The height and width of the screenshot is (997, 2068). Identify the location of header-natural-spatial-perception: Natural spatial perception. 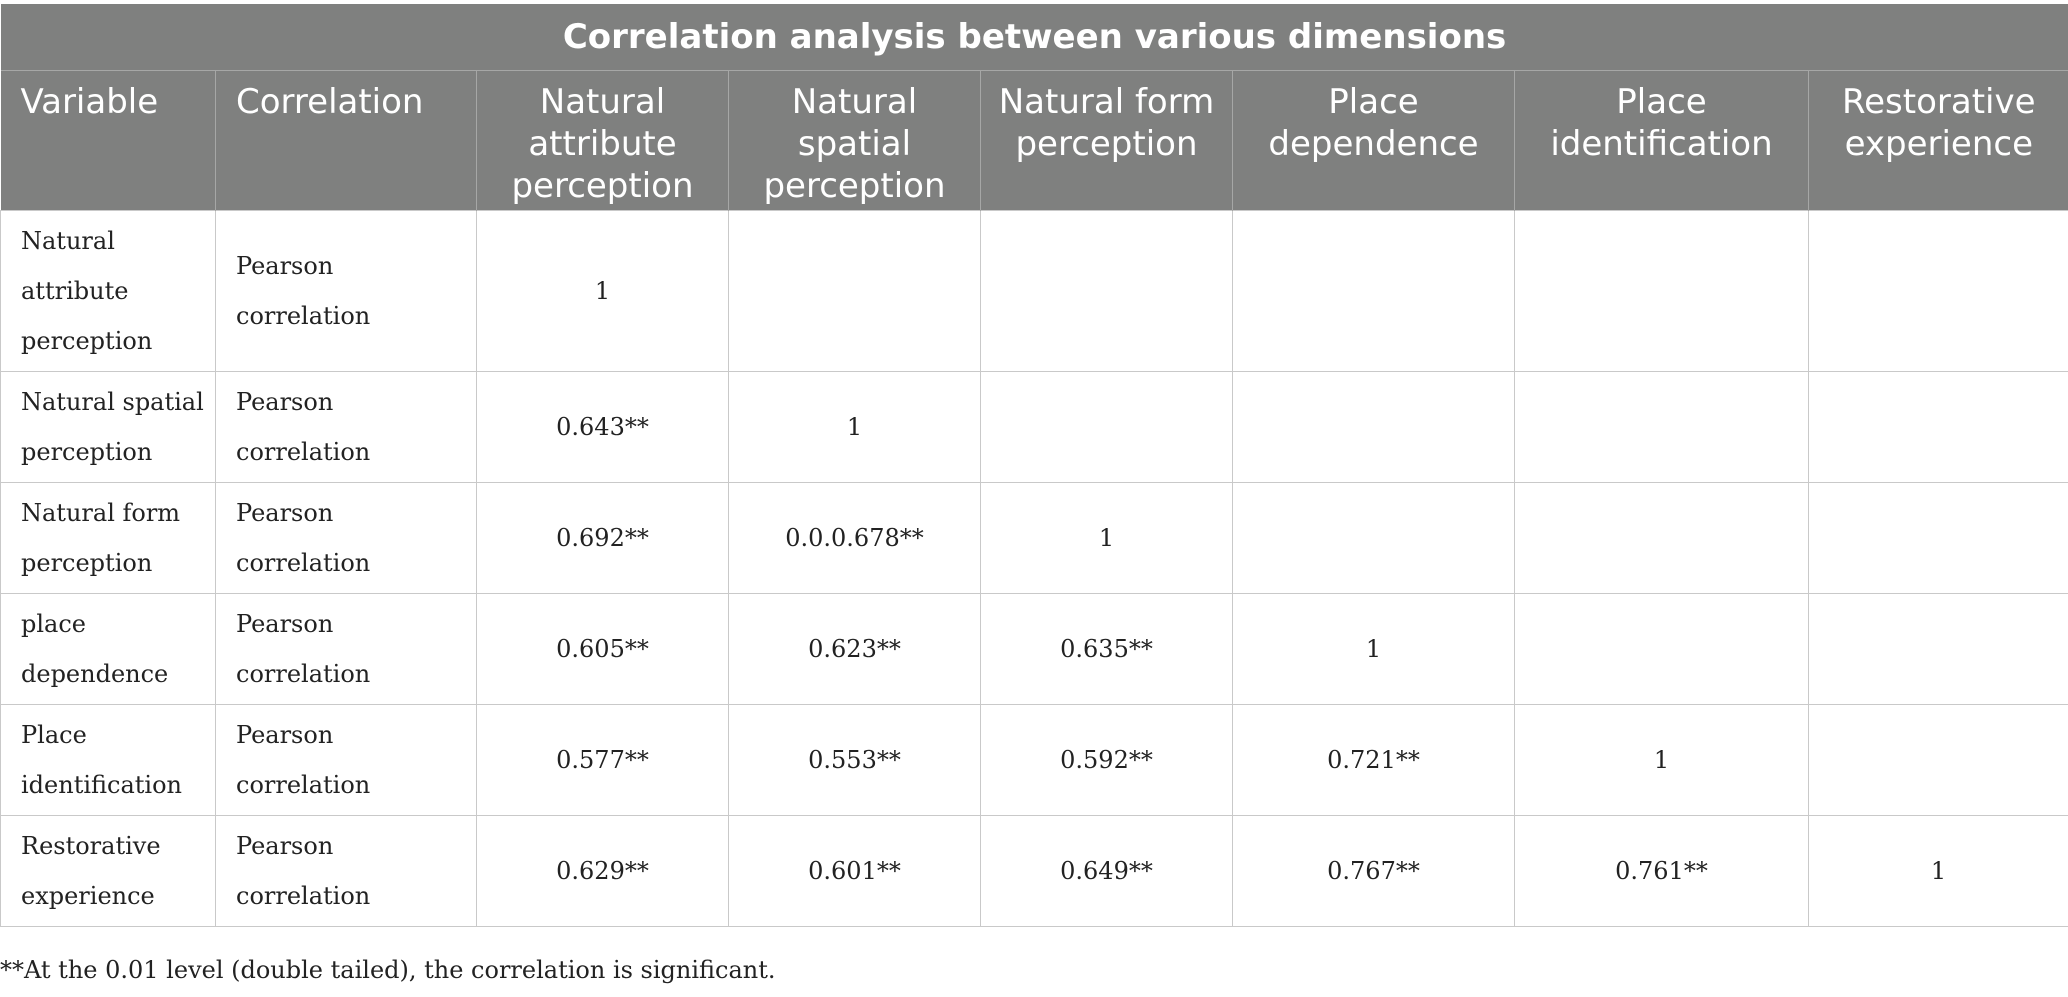
(854, 140).